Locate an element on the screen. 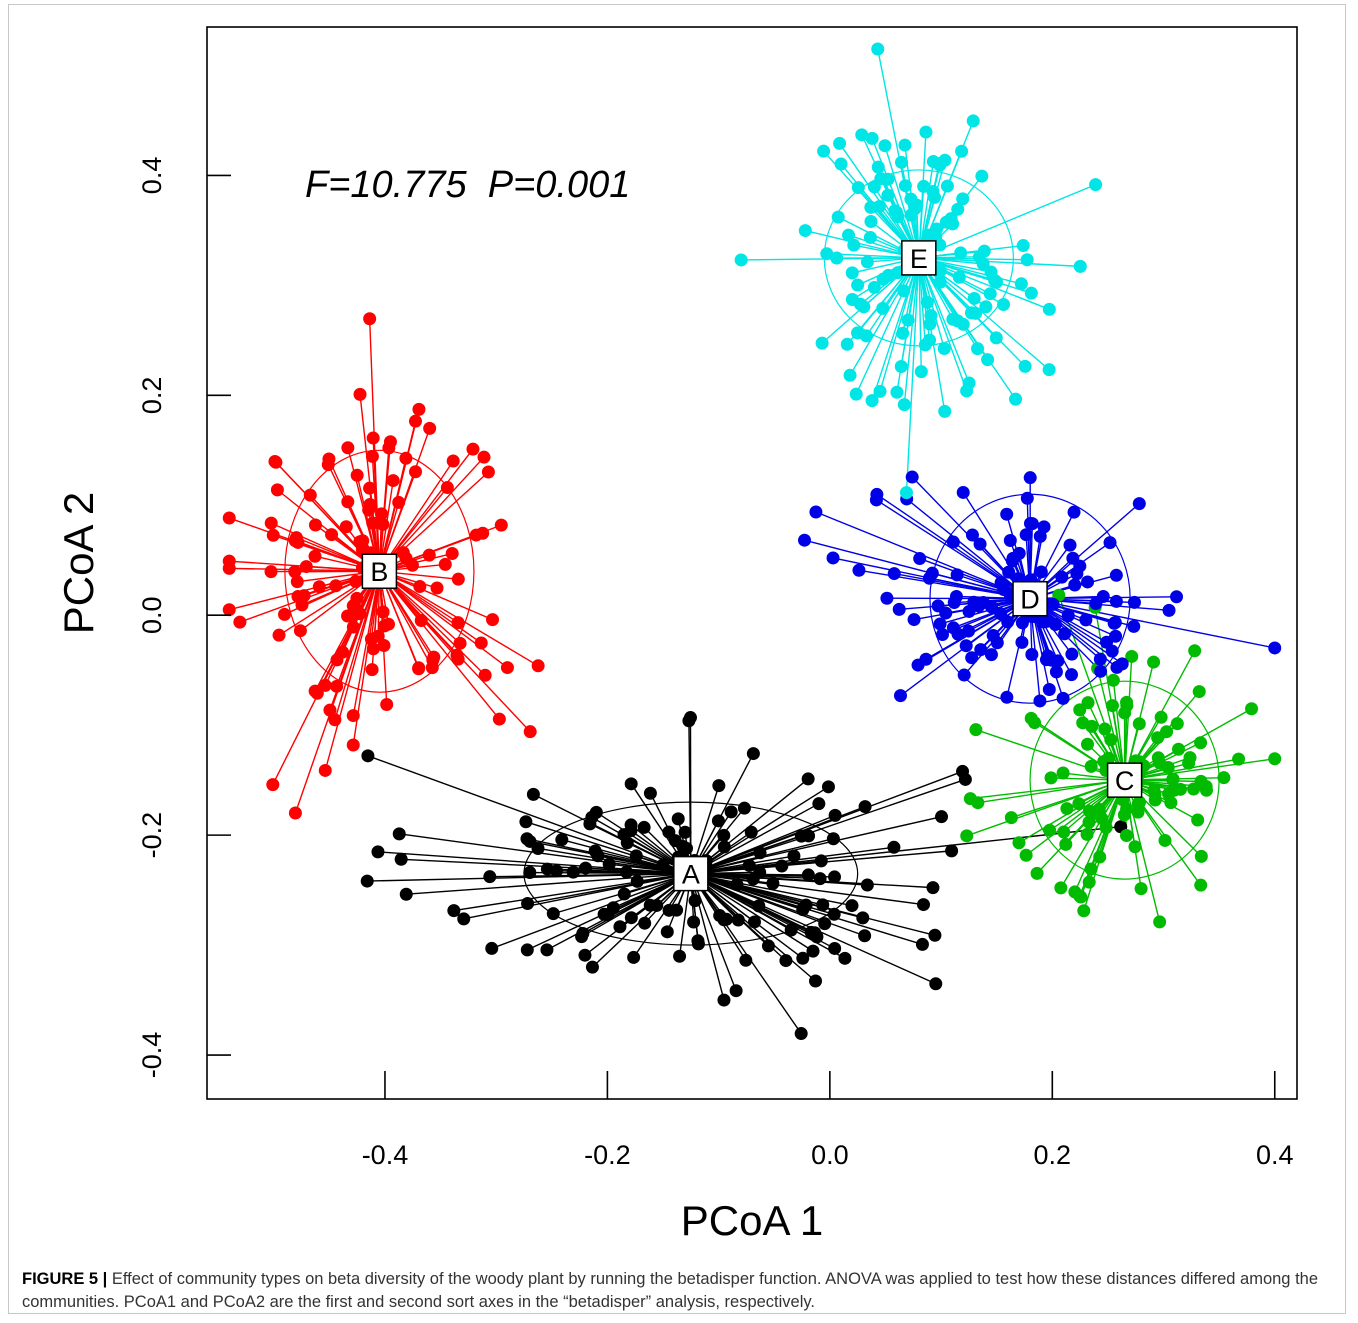 This screenshot has width=1358, height=1323. centroid-label-a: A is located at coordinates (691, 875).